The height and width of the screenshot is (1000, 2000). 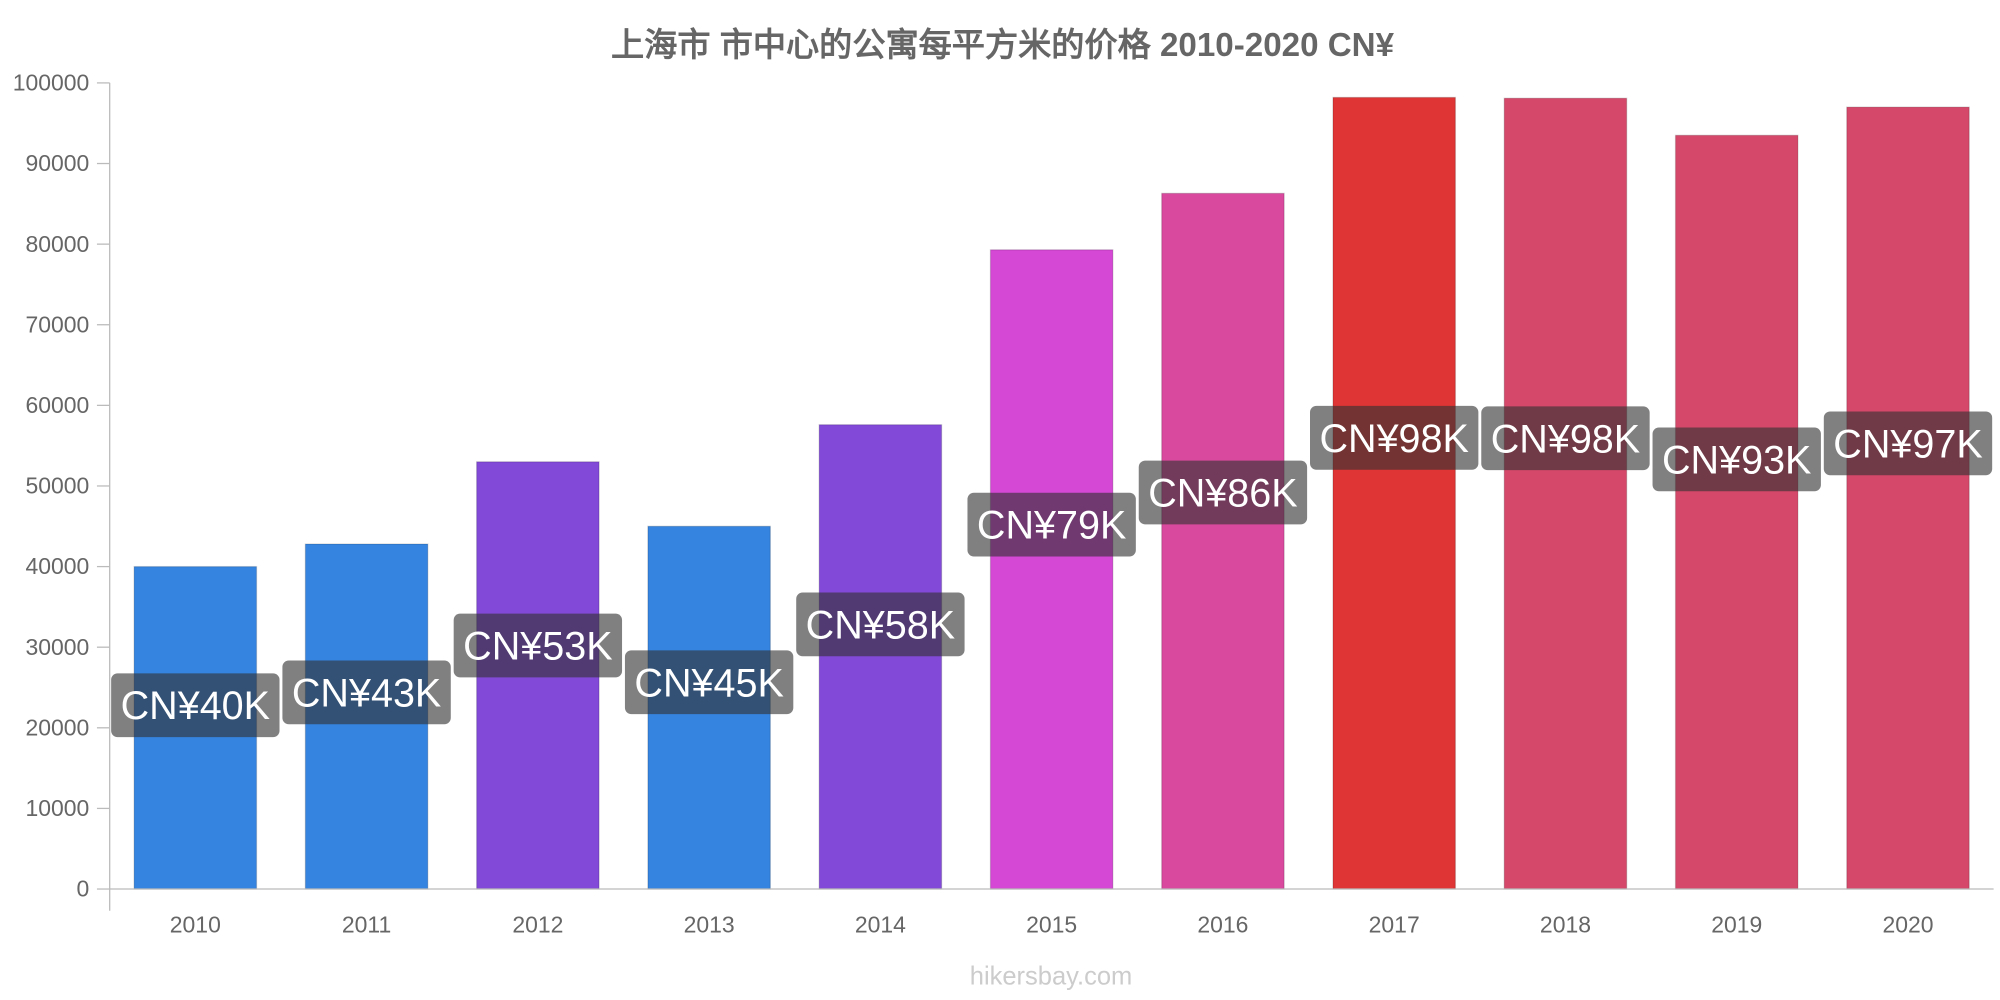 What do you see at coordinates (1736, 512) in the screenshot?
I see `bar-2019` at bounding box center [1736, 512].